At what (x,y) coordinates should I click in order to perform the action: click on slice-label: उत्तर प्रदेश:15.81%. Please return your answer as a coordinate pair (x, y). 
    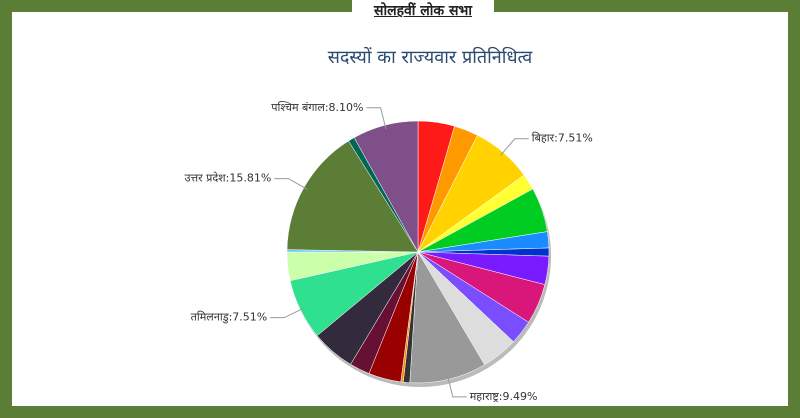
    Looking at the image, I should click on (227, 178).